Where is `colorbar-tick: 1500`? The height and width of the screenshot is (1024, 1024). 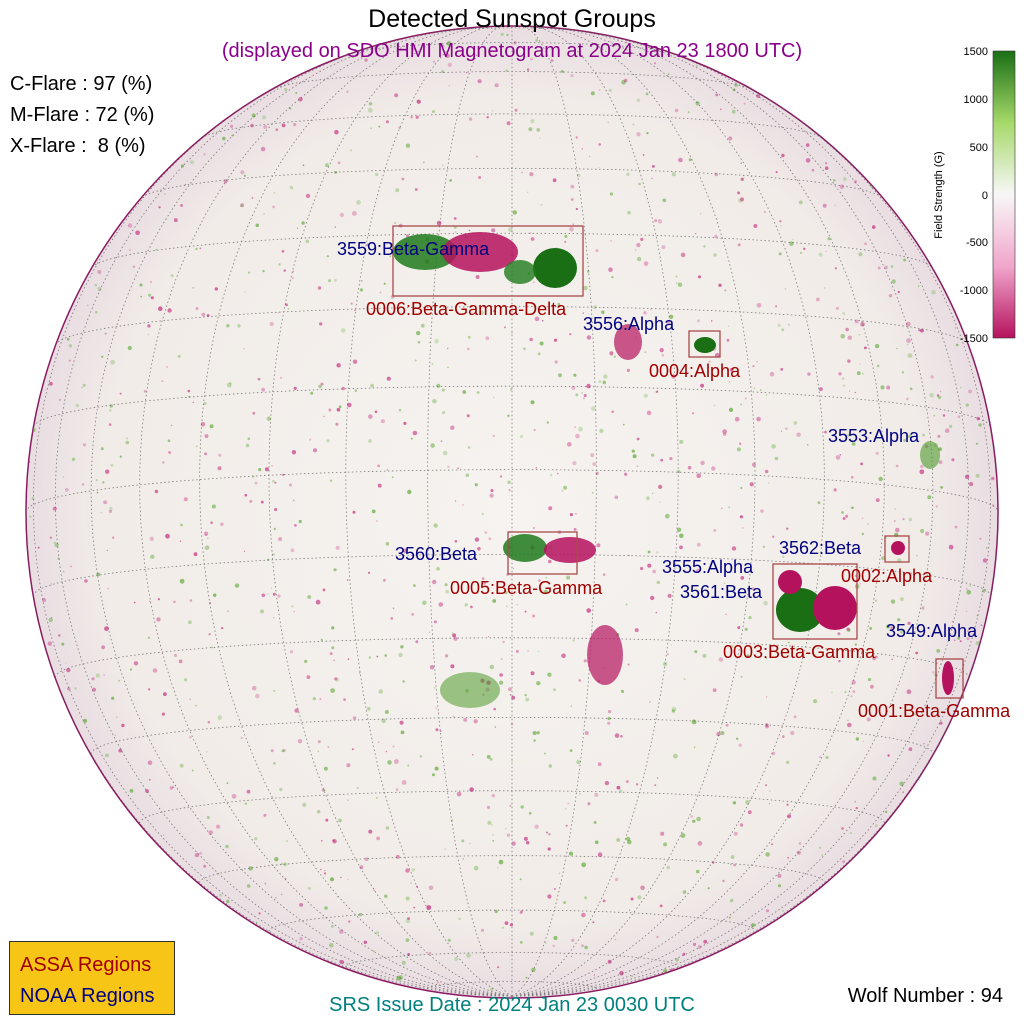
colorbar-tick: 1500 is located at coordinates (976, 52).